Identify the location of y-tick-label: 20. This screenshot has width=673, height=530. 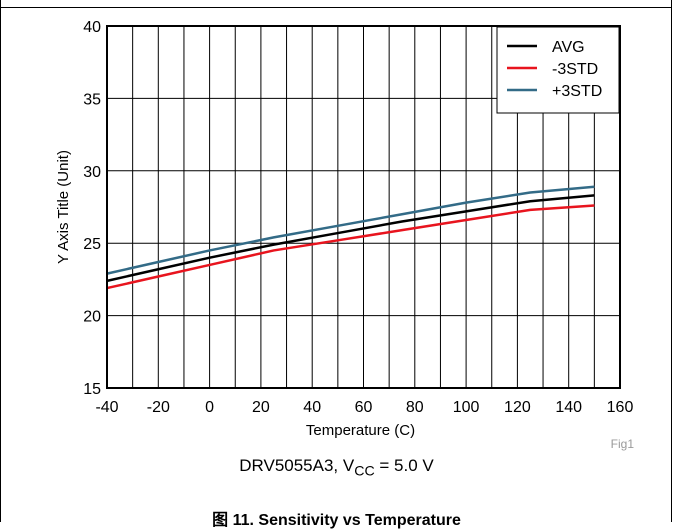
(92, 317).